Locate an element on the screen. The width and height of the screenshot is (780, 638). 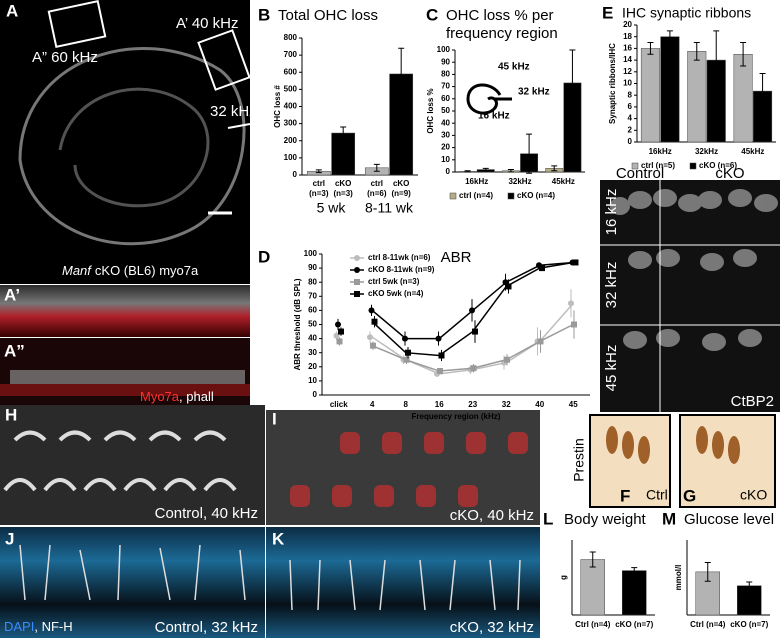
y-axis-label: mmol/l is located at coordinates (678, 578).